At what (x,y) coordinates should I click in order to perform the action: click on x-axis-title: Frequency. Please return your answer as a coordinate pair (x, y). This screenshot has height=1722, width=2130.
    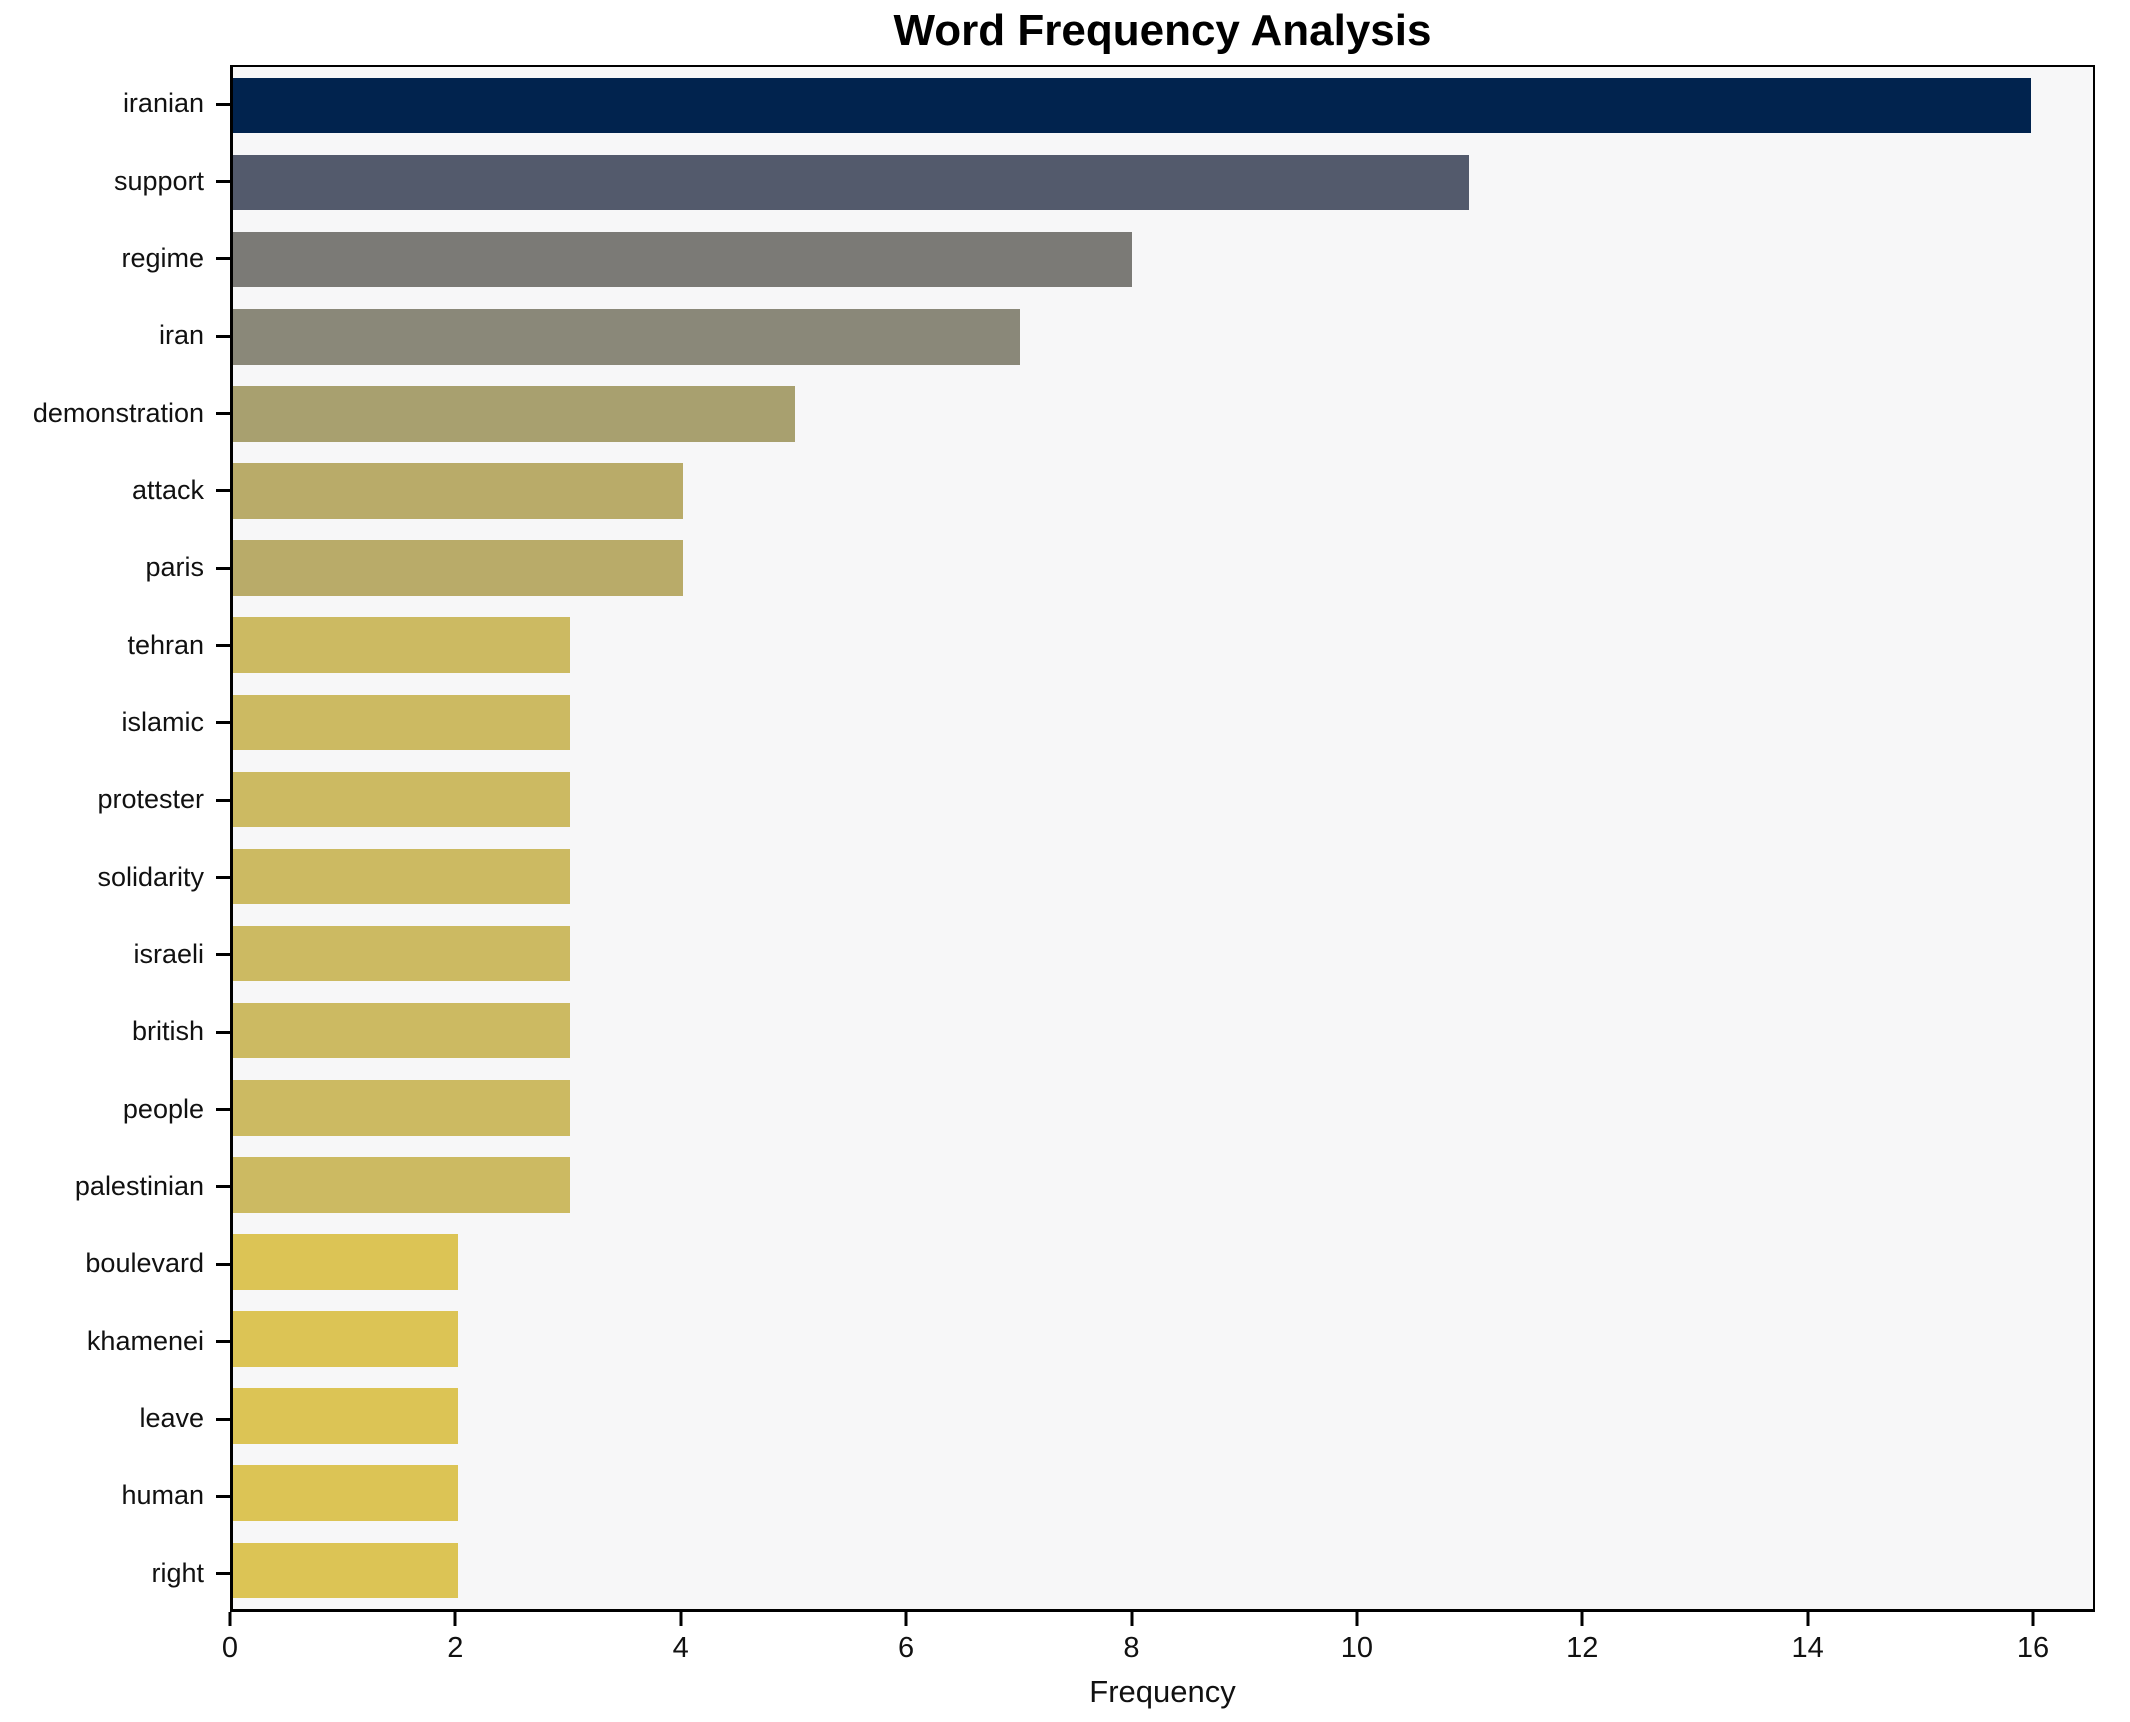
    Looking at the image, I should click on (1162, 1691).